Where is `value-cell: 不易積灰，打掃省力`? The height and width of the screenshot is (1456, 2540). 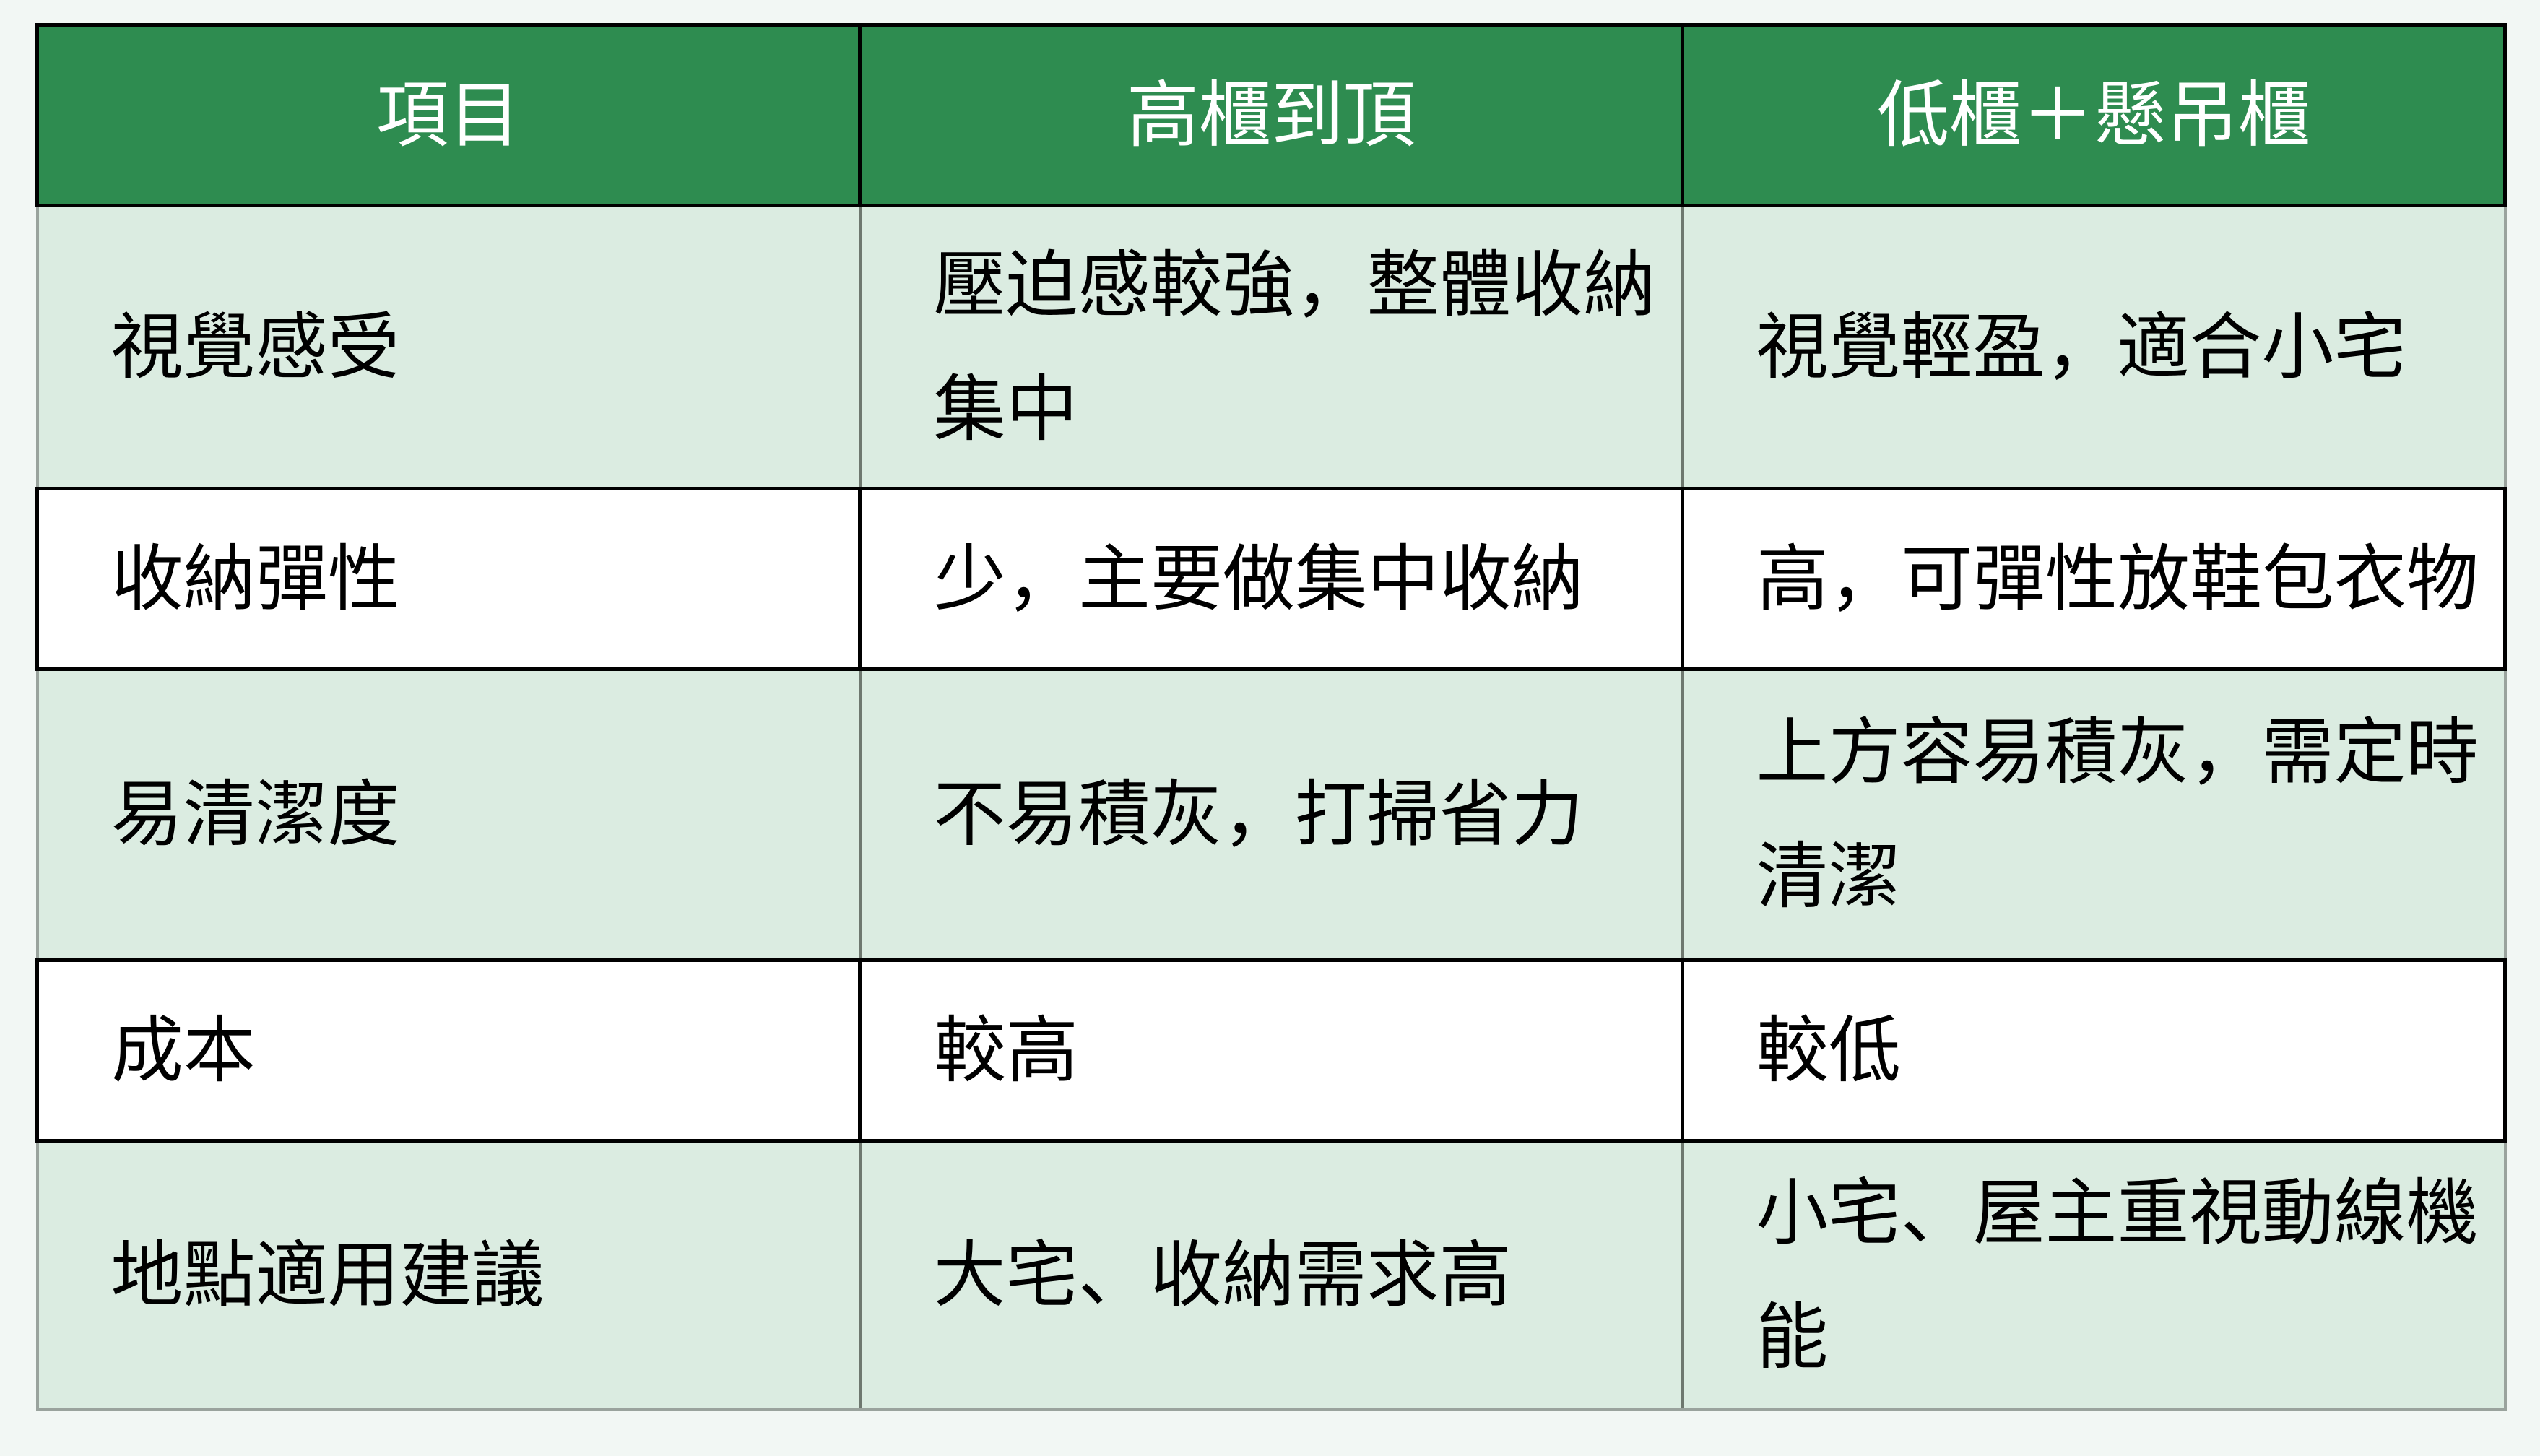 value-cell: 不易積灰，打掃省力 is located at coordinates (1271, 814).